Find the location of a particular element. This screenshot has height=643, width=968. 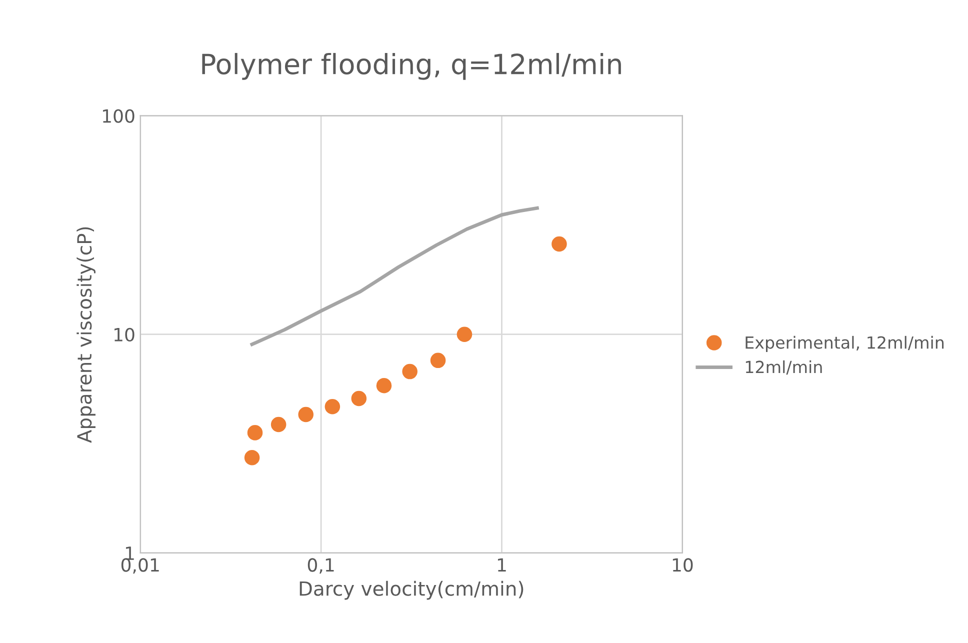

chart-title: Polymer flooding, q=12ml/min is located at coordinates (411, 66).